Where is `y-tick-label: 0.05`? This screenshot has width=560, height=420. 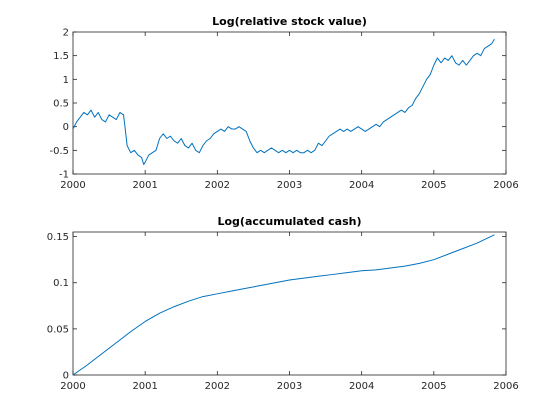
y-tick-label: 0.05 is located at coordinates (58, 329).